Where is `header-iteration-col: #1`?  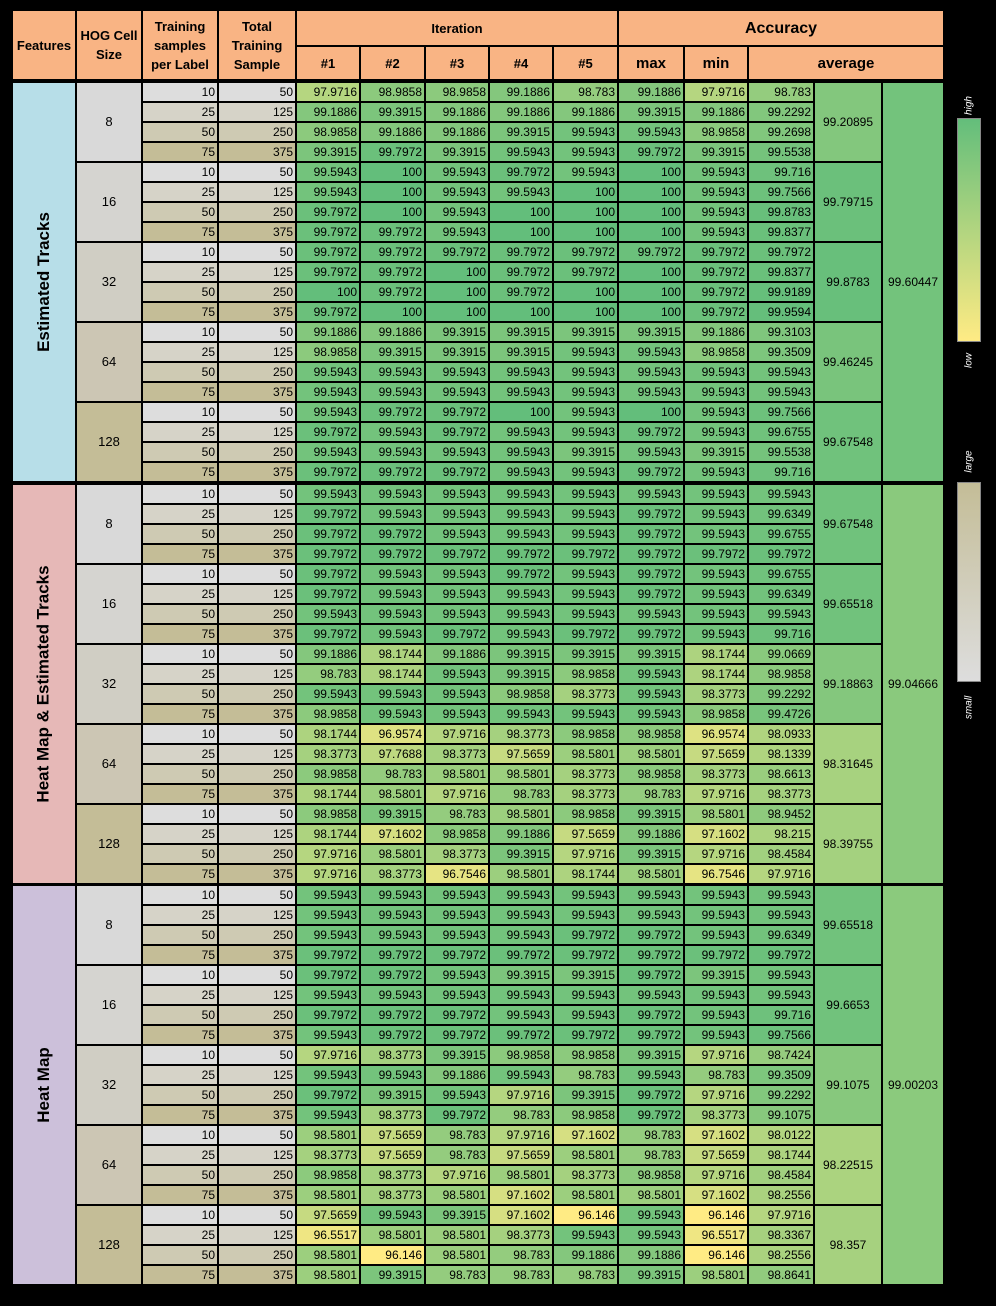
header-iteration-col: #1 is located at coordinates (328, 63).